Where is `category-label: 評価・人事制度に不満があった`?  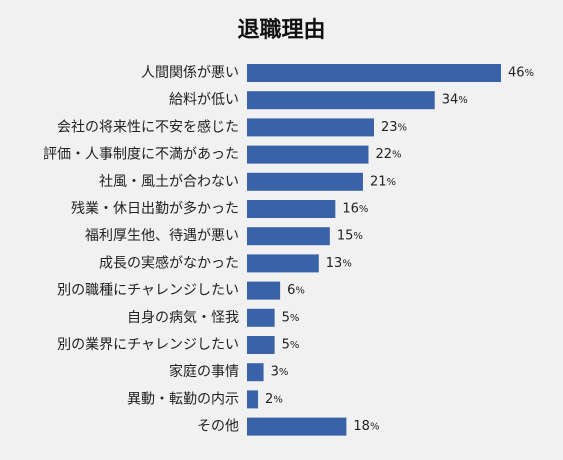
category-label: 評価・人事制度に不満があった is located at coordinates (141, 155).